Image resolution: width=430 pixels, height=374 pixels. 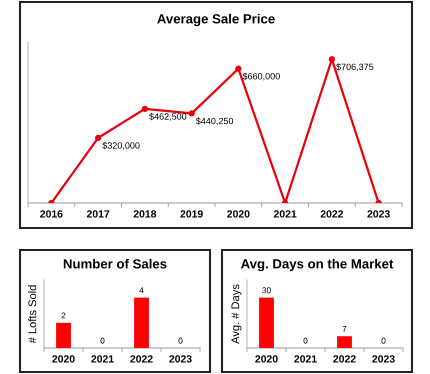 What do you see at coordinates (141, 290) in the screenshot?
I see `data-label: 4` at bounding box center [141, 290].